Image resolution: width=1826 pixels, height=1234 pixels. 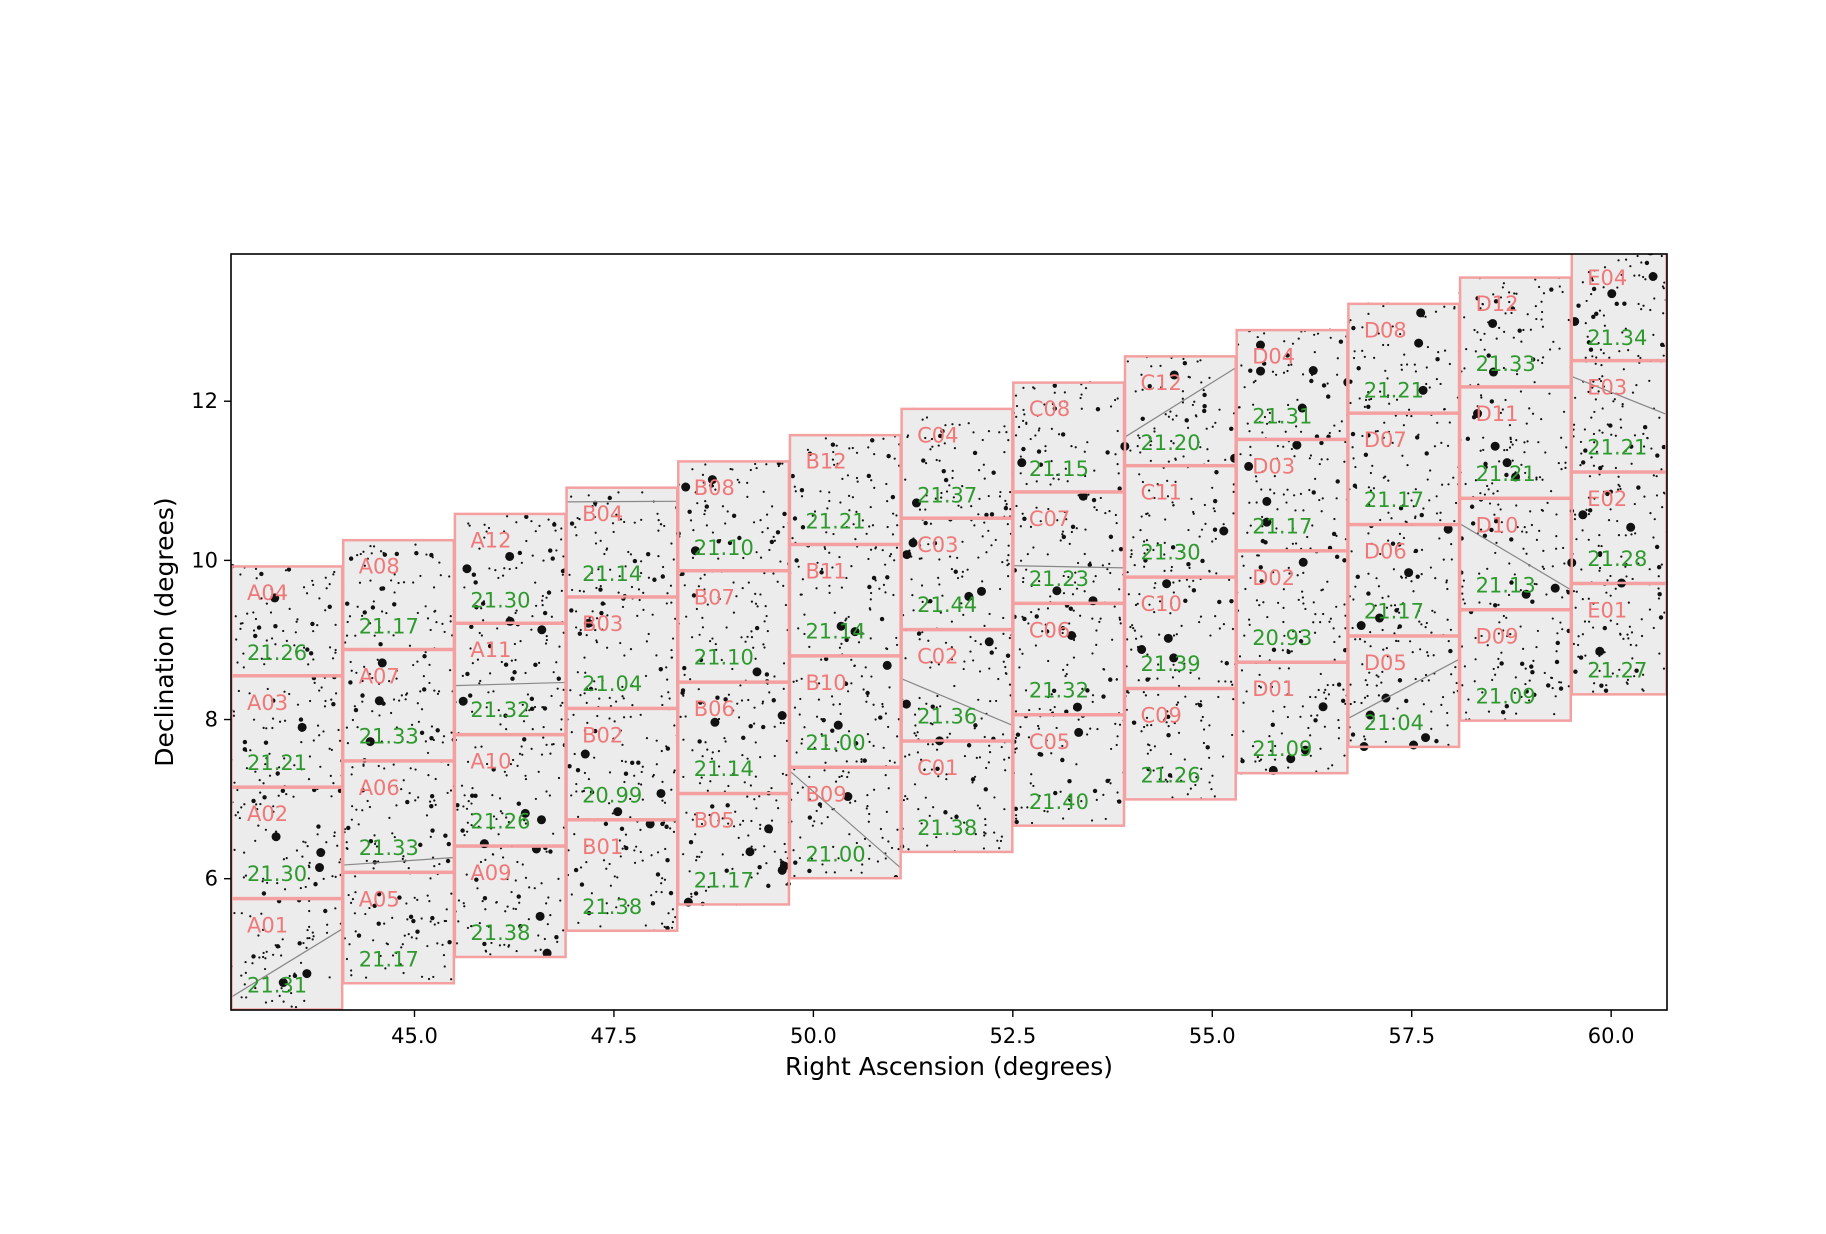 What do you see at coordinates (389, 959) in the screenshot?
I see `tile-depth-label: 21.17` at bounding box center [389, 959].